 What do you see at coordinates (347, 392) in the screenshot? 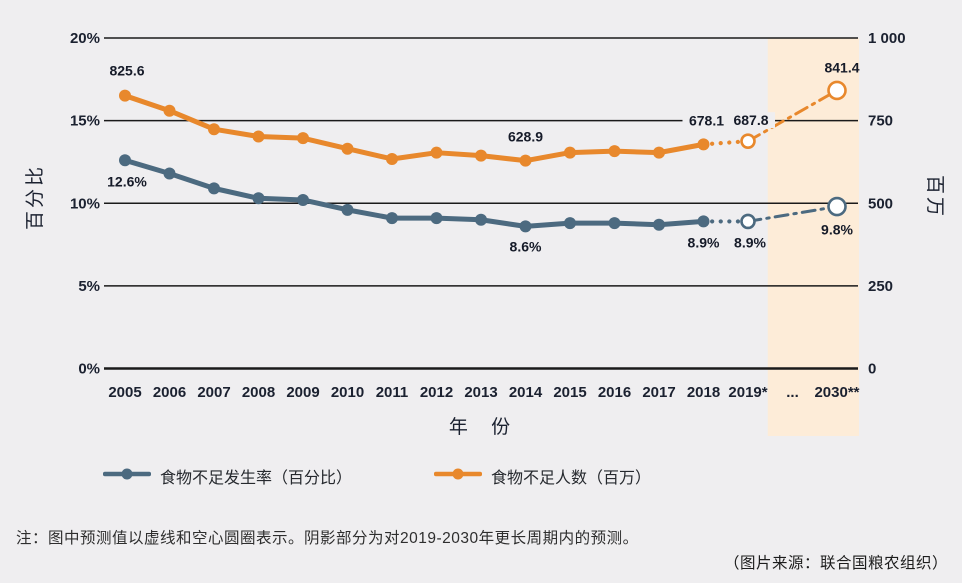
I see `svg-text: 2010` at bounding box center [347, 392].